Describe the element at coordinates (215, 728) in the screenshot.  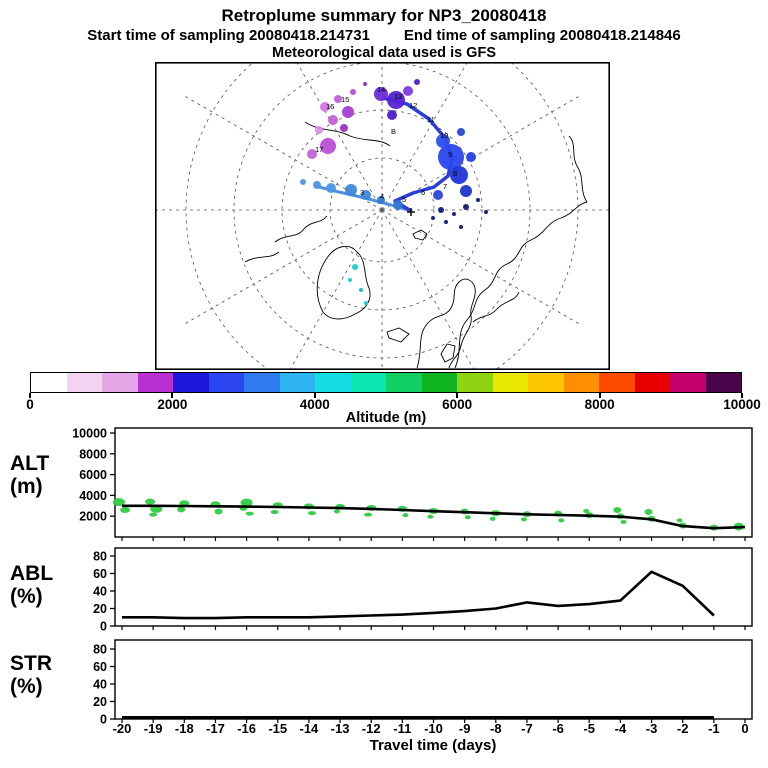
I see `svg-text: -17` at that location.